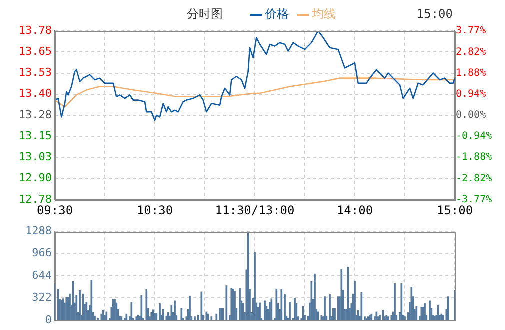 The height and width of the screenshot is (330, 505). I want to click on x-tick-label: 14:00, so click(355, 210).